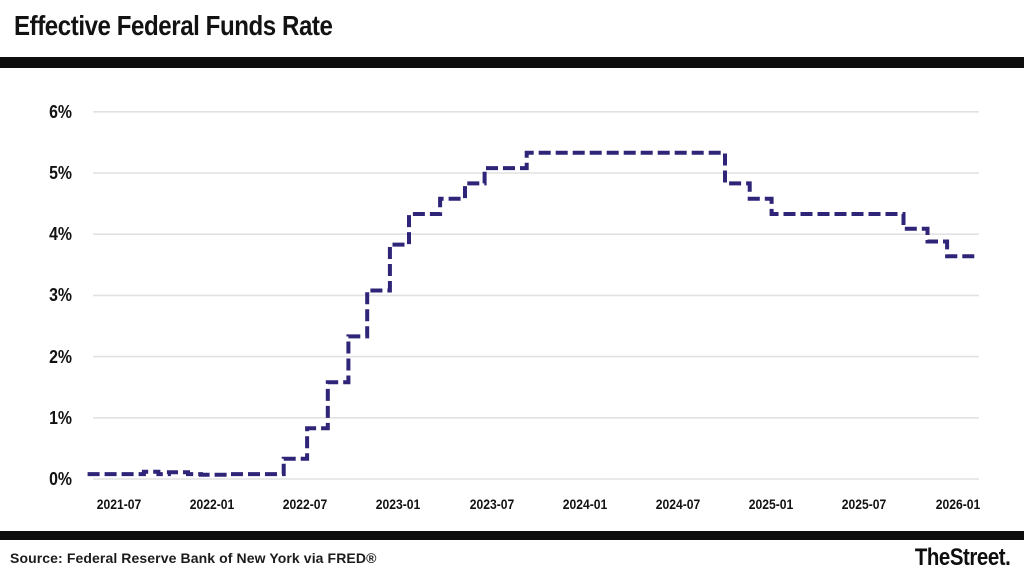  What do you see at coordinates (60, 234) in the screenshot?
I see `y-tick-label: 4%` at bounding box center [60, 234].